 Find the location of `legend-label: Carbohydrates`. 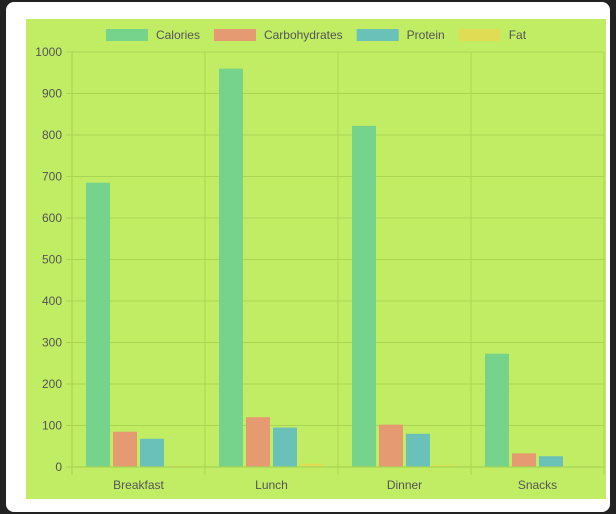

legend-label: Carbohydrates is located at coordinates (303, 35).